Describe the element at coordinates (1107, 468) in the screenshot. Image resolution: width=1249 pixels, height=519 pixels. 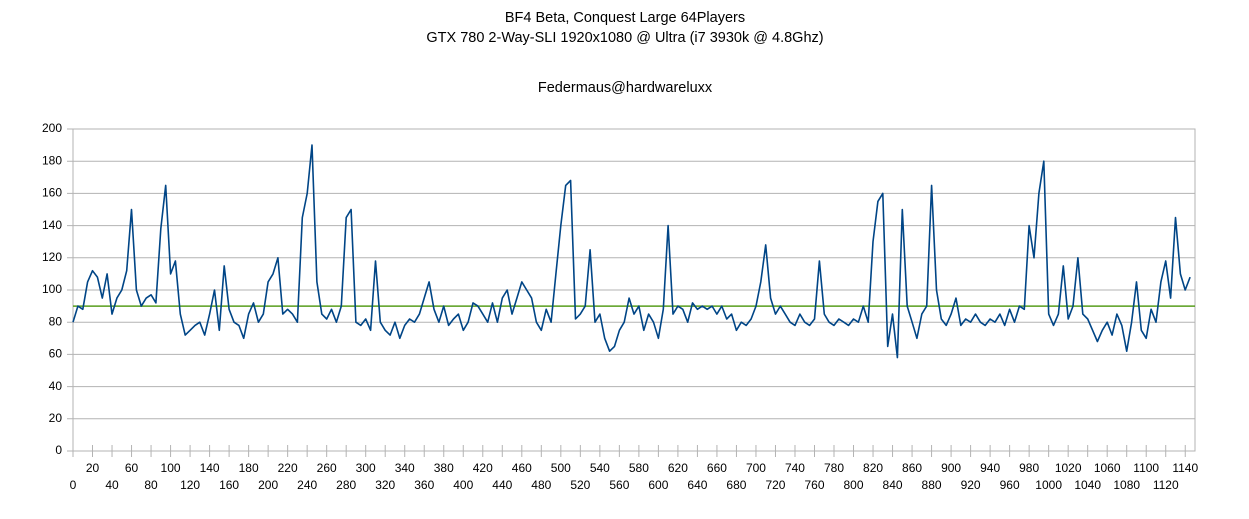
I see `x-tick-label: 1060` at that location.